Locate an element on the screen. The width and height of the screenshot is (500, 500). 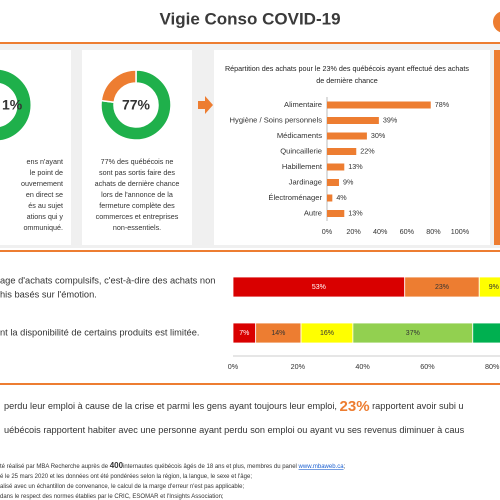
category-label: his basés sur l'émotion. is located at coordinates (48, 294).